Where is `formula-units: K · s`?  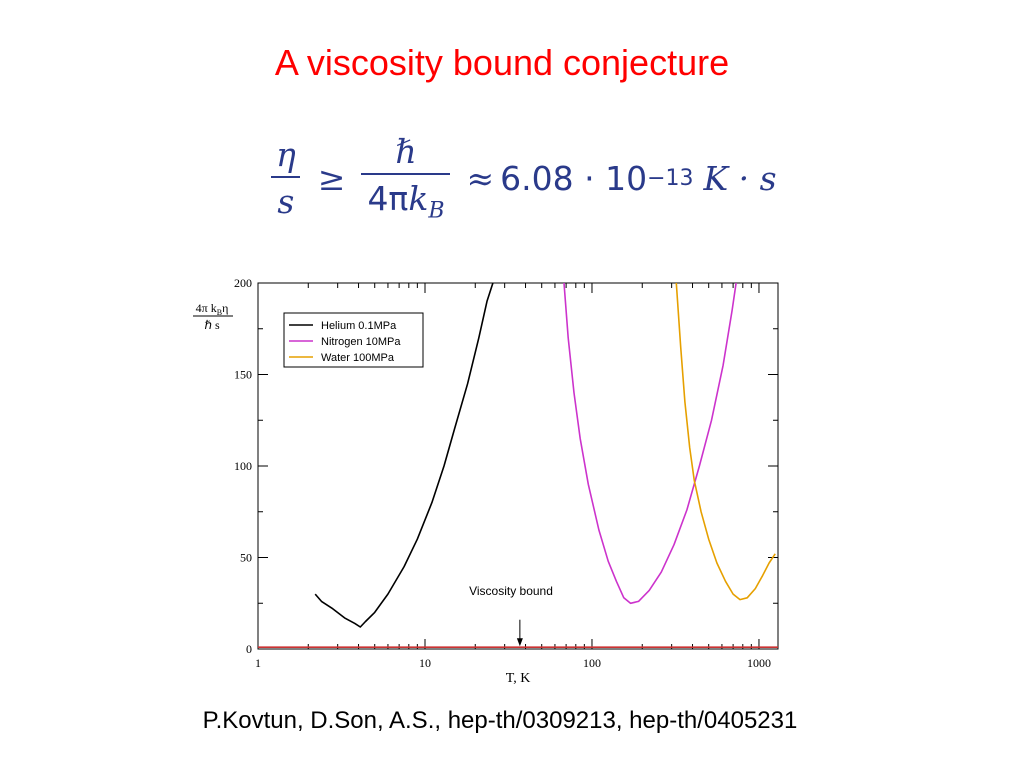
formula-units: K · s is located at coordinates (740, 178).